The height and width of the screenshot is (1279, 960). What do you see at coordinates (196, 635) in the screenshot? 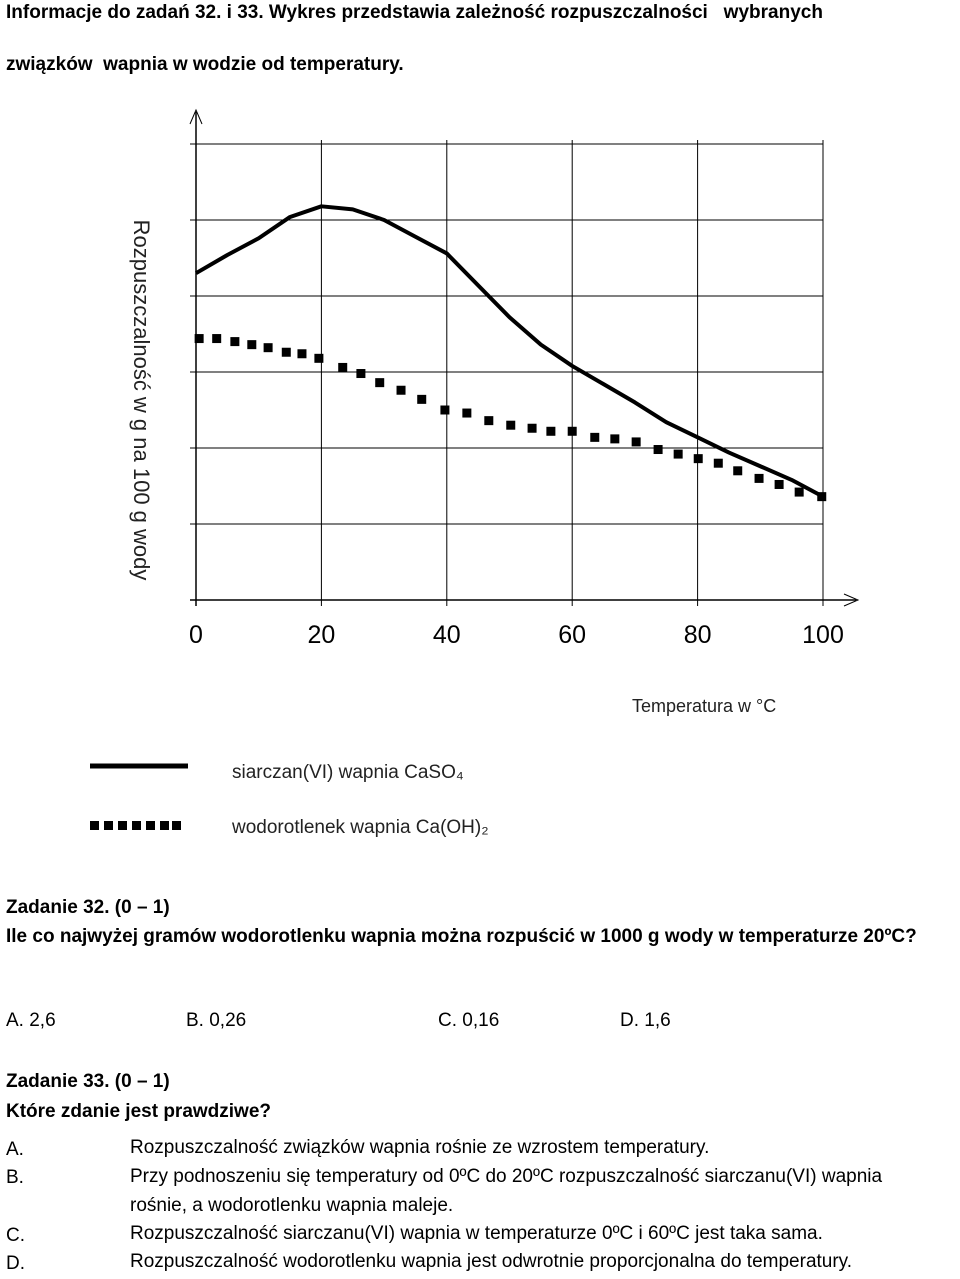
I see `x-tick-label: 0` at bounding box center [196, 635].